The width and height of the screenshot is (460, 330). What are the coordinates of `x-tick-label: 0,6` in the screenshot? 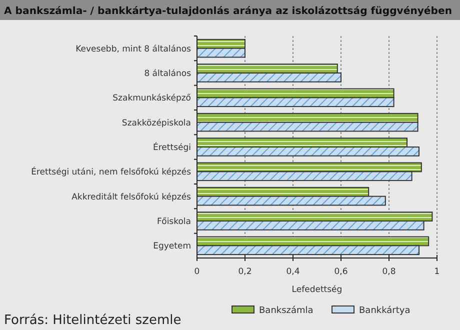 It's located at (341, 272).